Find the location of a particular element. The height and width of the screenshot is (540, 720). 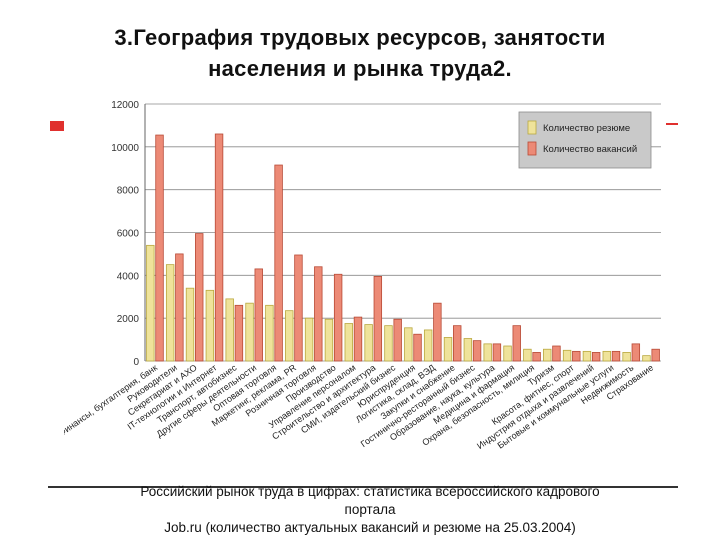

caption-rule is located at coordinates (363, 487).